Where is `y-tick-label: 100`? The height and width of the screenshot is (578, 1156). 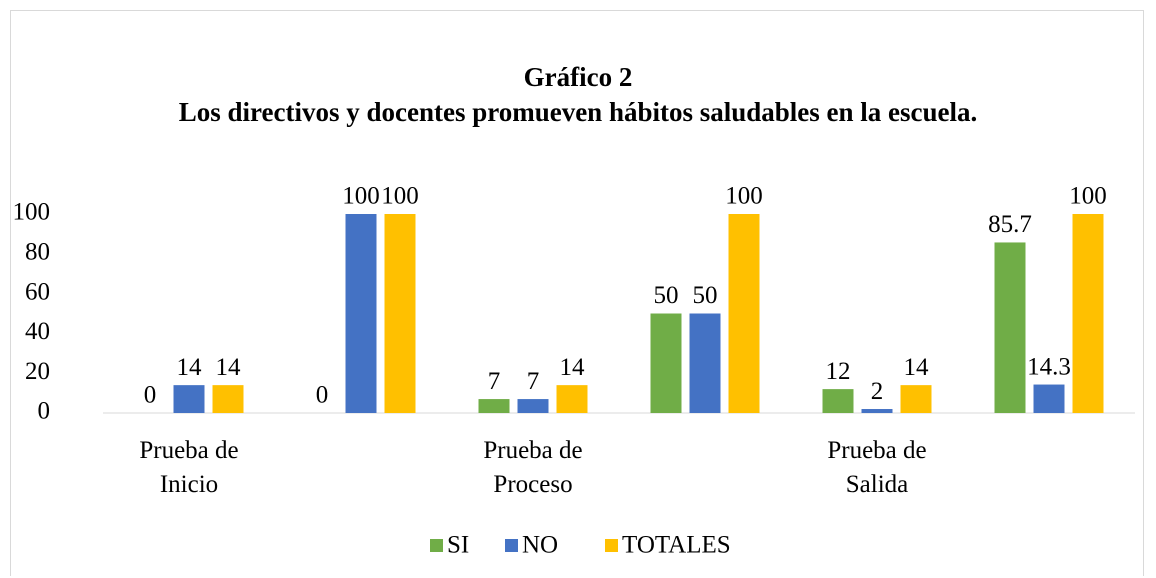 y-tick-label: 100 is located at coordinates (32, 212).